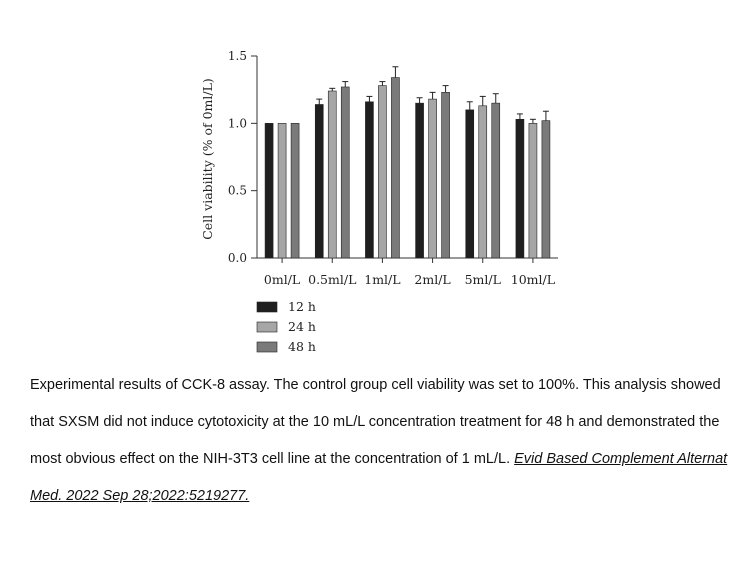  I want to click on x-tick-label: 0ml/L, so click(282, 279).